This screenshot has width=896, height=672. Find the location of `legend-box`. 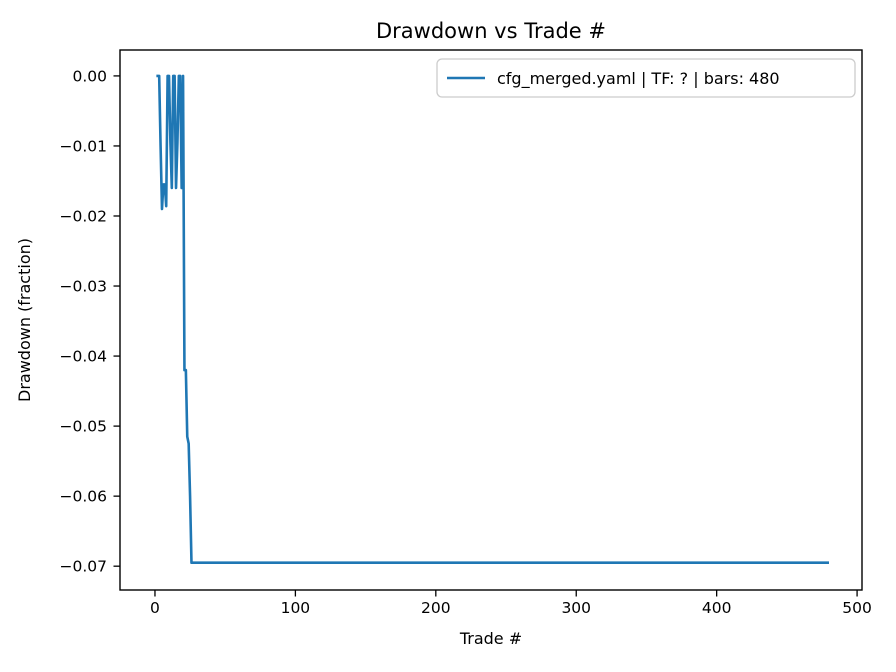

legend-box is located at coordinates (646, 78).